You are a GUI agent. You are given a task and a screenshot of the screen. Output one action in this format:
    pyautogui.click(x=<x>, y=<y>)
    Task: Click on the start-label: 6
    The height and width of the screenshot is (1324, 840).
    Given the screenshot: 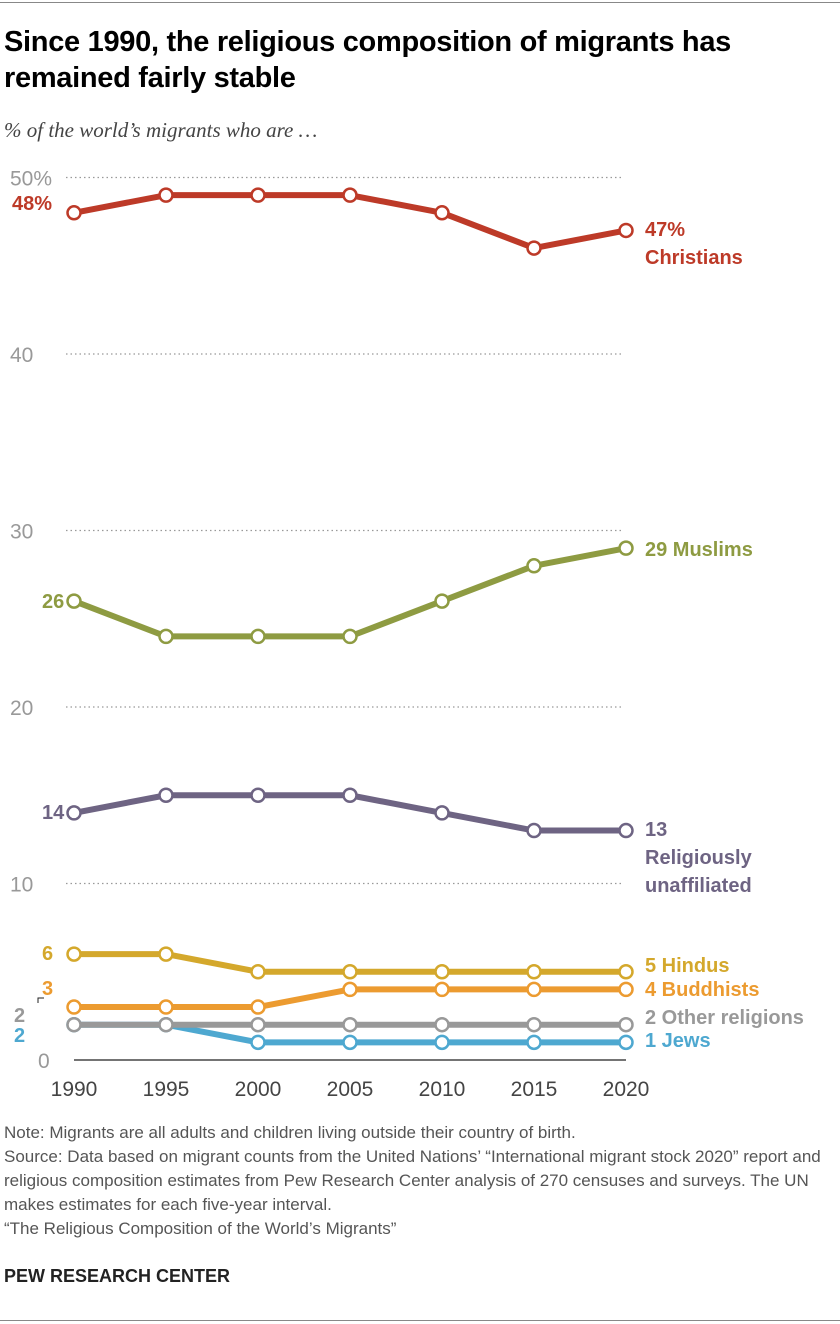 What is the action you would take?
    pyautogui.click(x=47, y=954)
    